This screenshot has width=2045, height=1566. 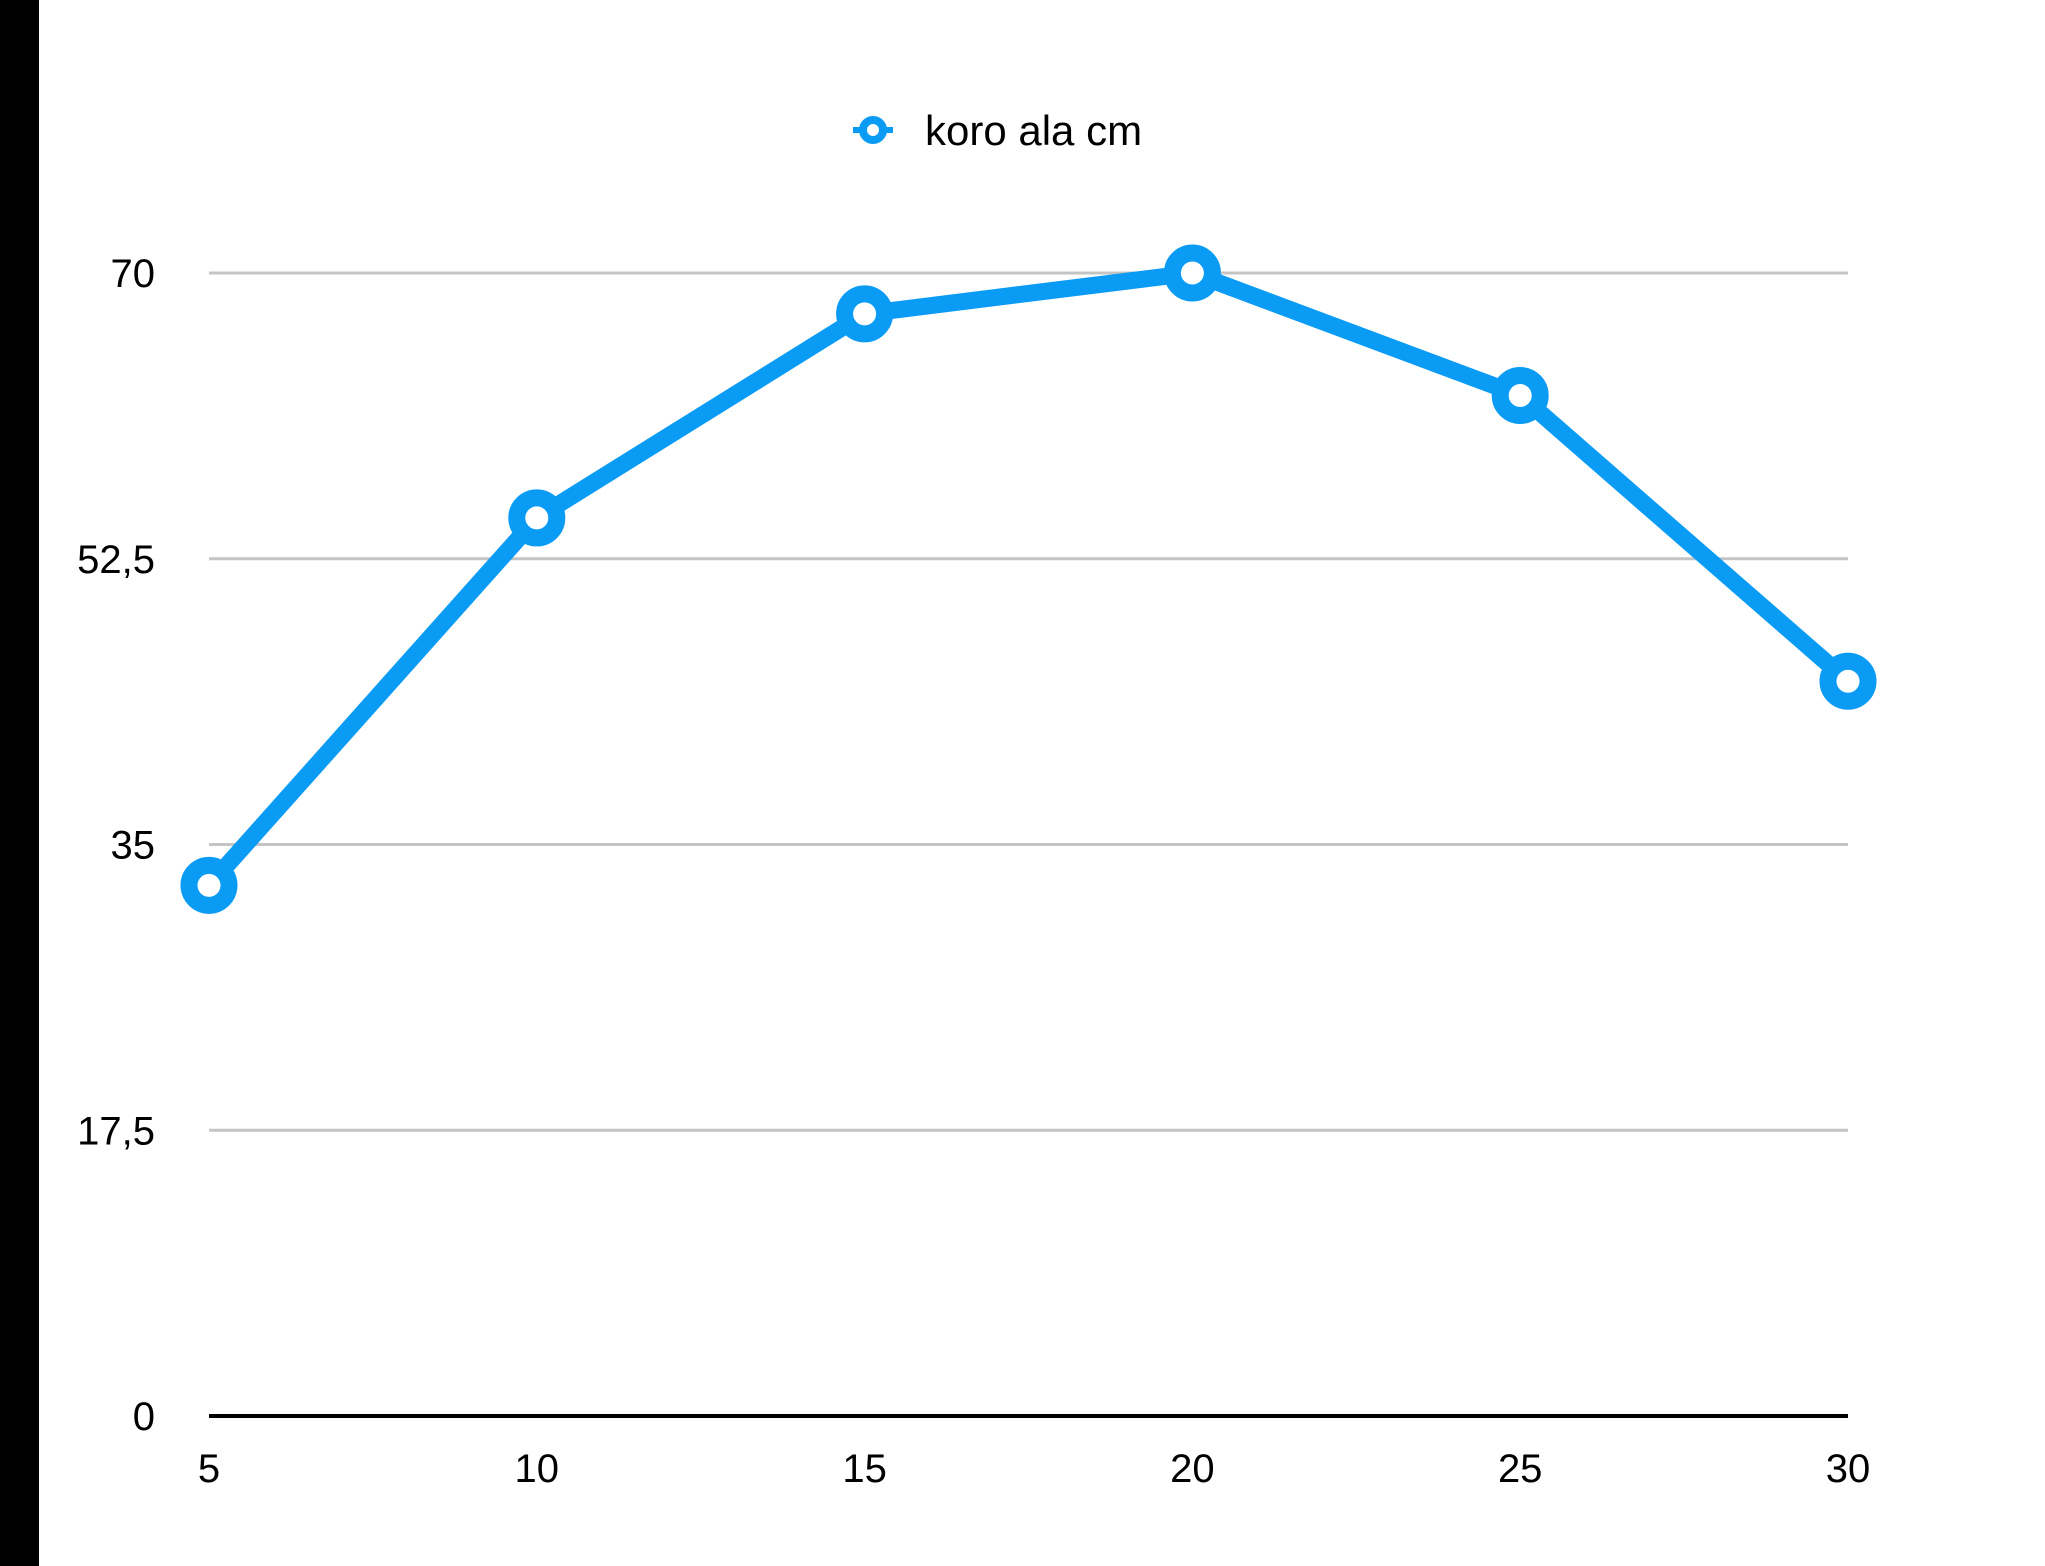 What do you see at coordinates (209, 1469) in the screenshot?
I see `x-tick-label: 5` at bounding box center [209, 1469].